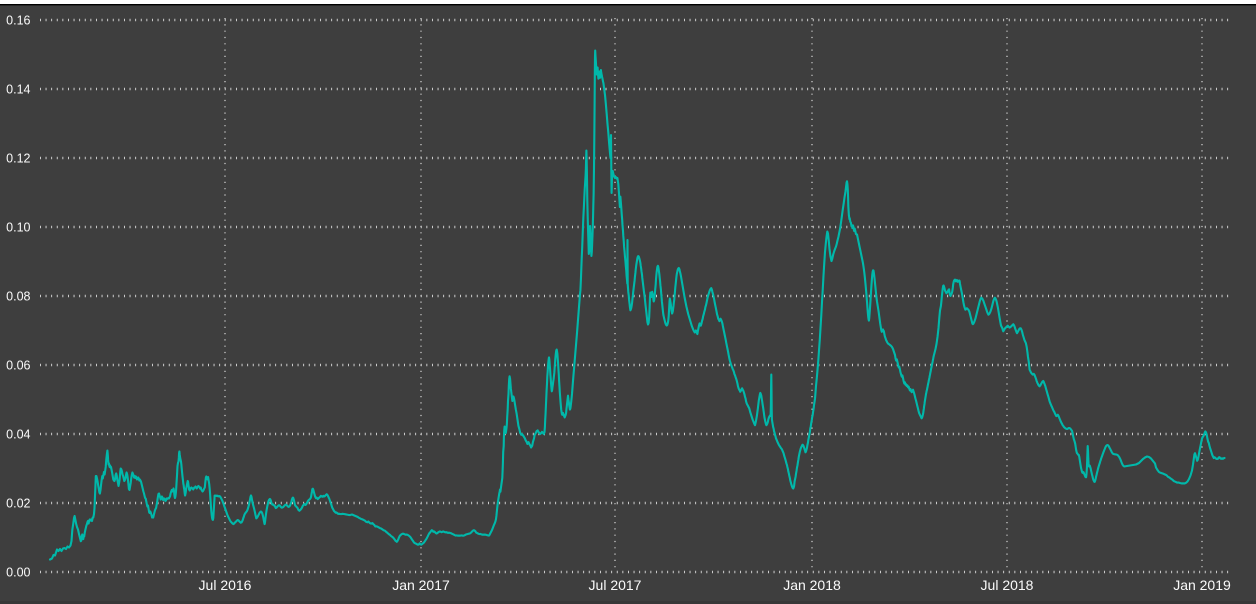 Image resolution: width=1256 pixels, height=604 pixels. I want to click on svg-text: 0.08, so click(18, 297).